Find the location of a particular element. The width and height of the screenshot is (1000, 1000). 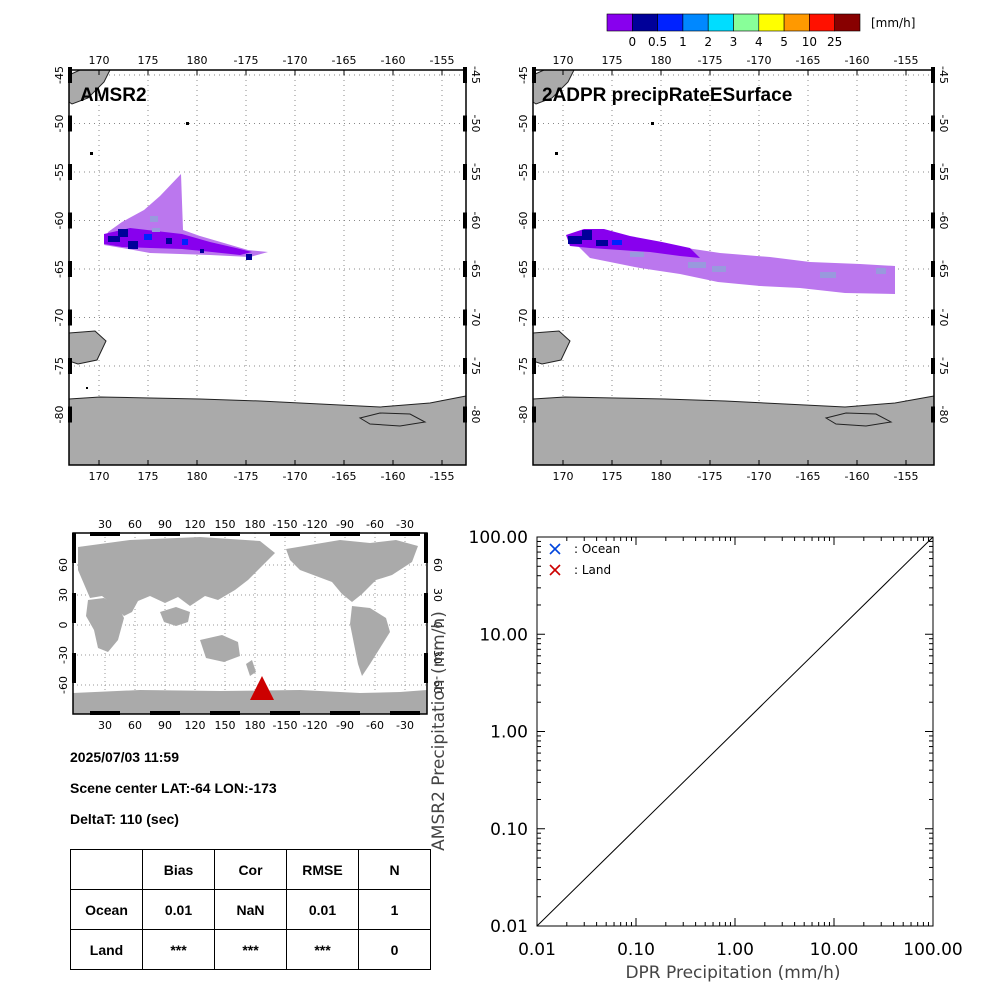

stats-row-ocean: Ocean 0.01 NaN 0.01 1 is located at coordinates (250, 909).